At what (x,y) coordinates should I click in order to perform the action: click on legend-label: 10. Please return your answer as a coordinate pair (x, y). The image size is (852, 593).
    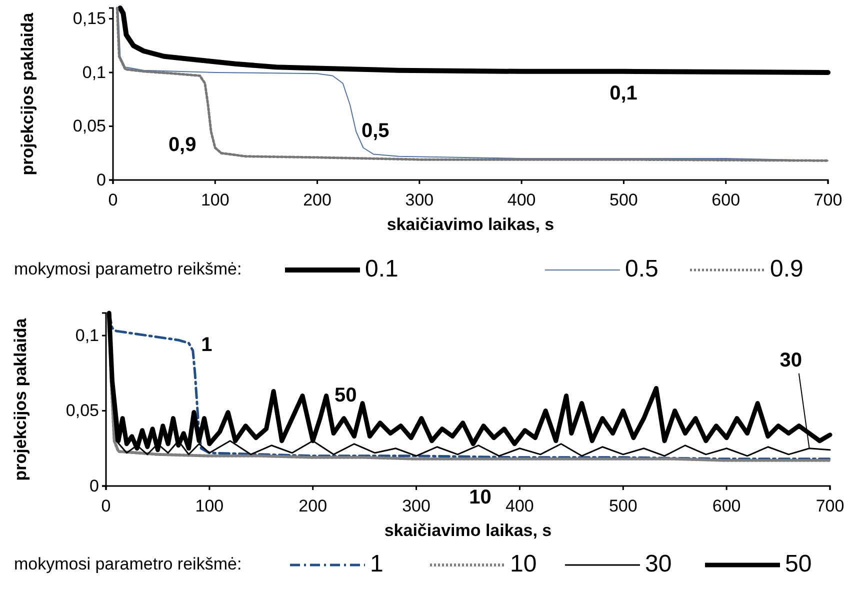
    Looking at the image, I should click on (523, 564).